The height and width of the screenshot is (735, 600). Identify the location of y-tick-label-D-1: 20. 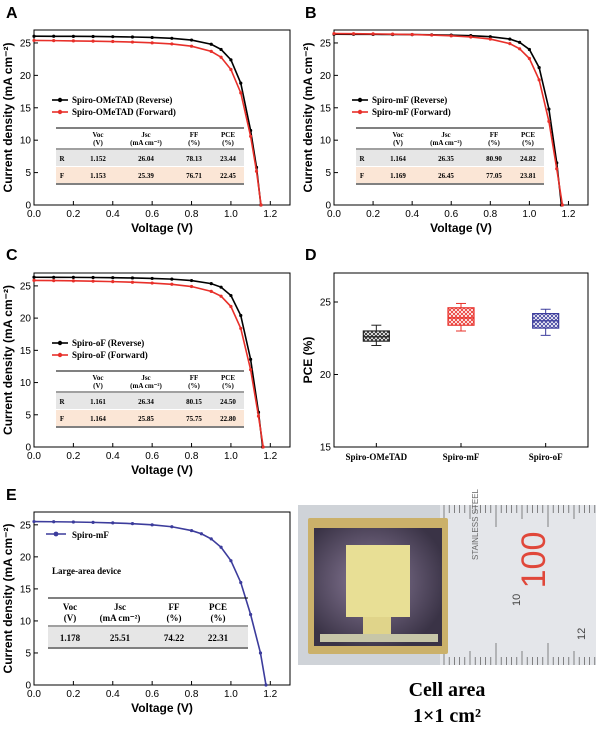
(326, 375).